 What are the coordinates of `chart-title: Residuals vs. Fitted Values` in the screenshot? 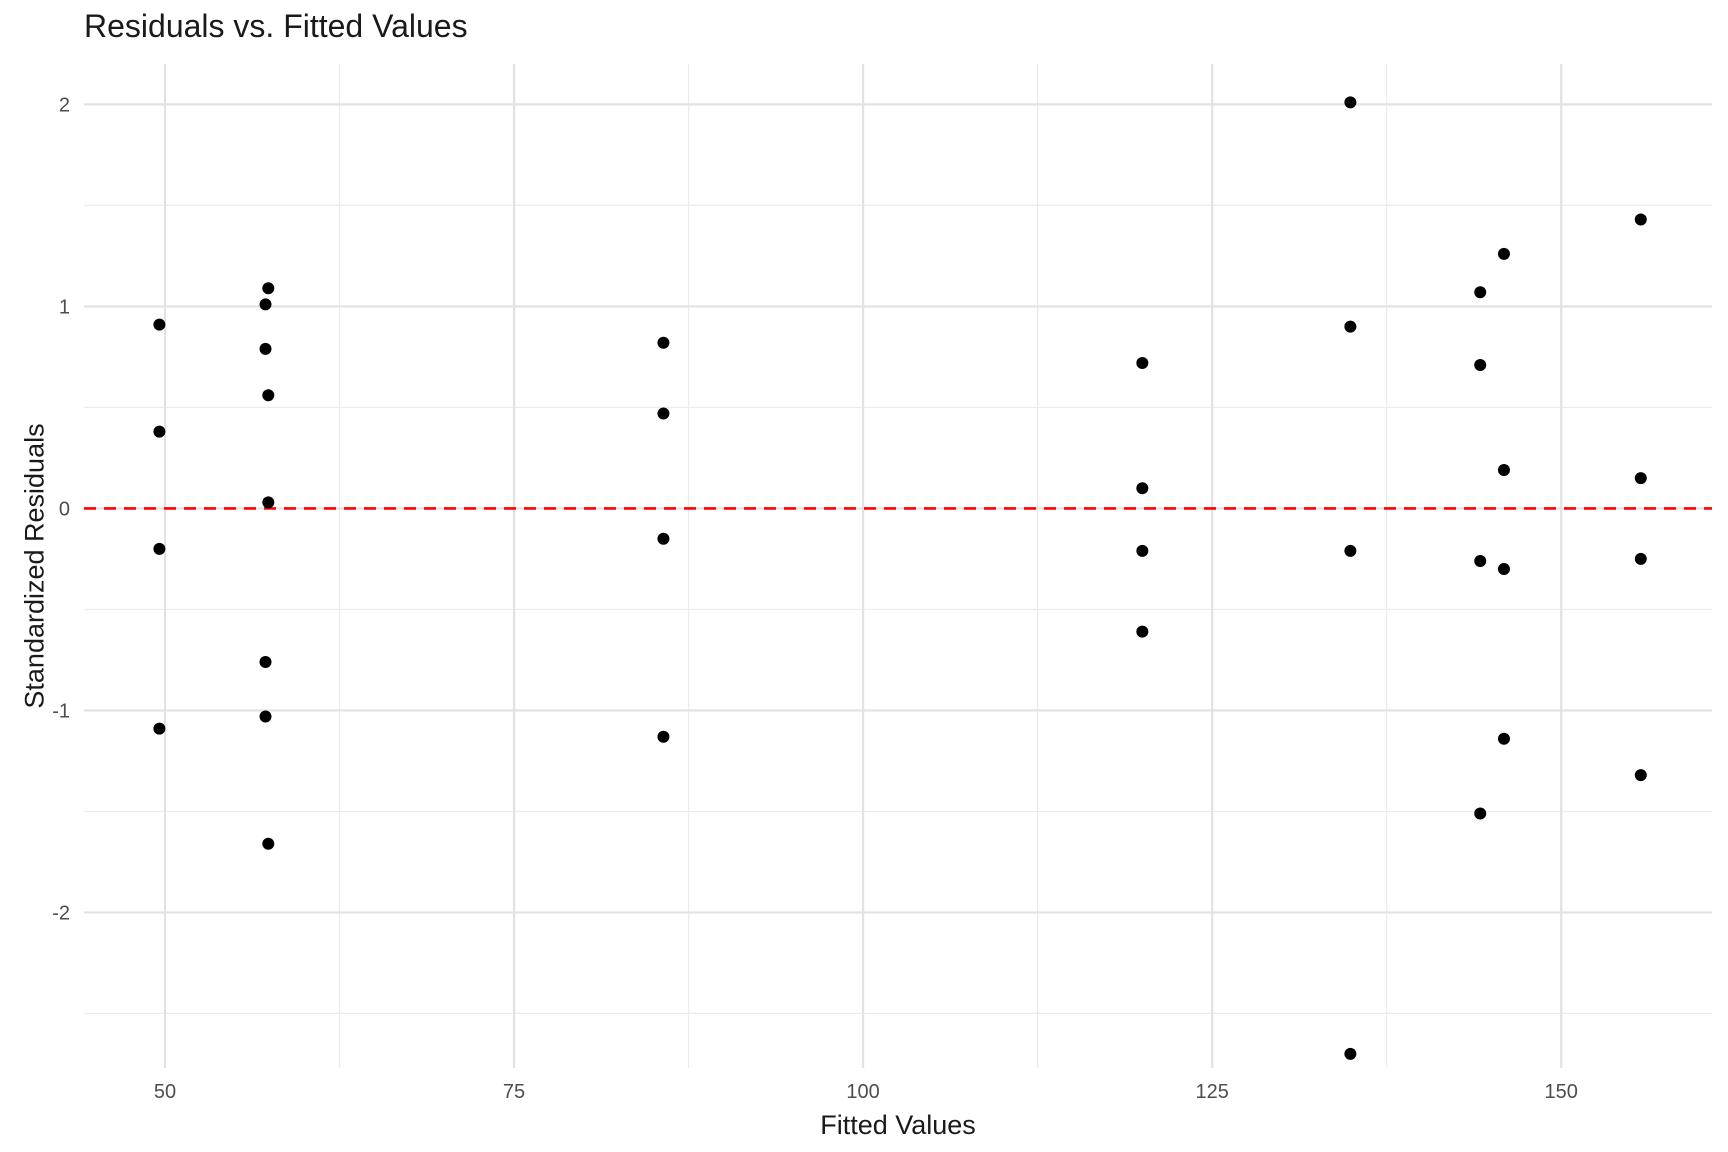 It's located at (276, 26).